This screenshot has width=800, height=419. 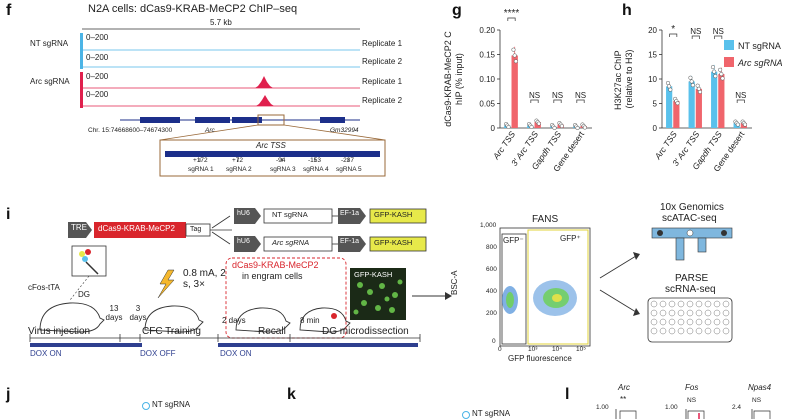 I want to click on fans-ytick-1000: 1,000, so click(x=488, y=225).